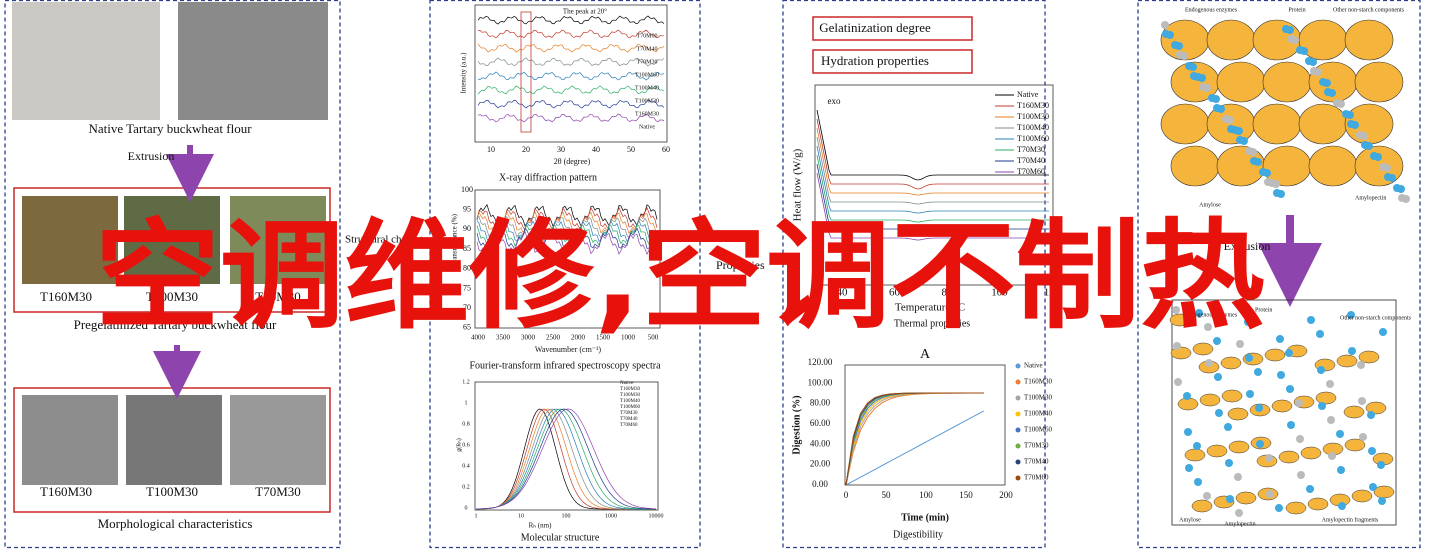 This screenshot has width=1431, height=549. Describe the element at coordinates (1006, 495) in the screenshot. I see `label: 200` at that location.